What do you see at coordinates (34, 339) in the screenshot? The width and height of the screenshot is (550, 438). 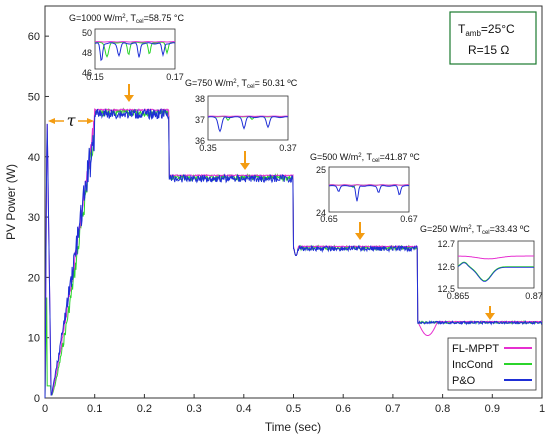 I see `y-tick-label: 10` at bounding box center [34, 339].